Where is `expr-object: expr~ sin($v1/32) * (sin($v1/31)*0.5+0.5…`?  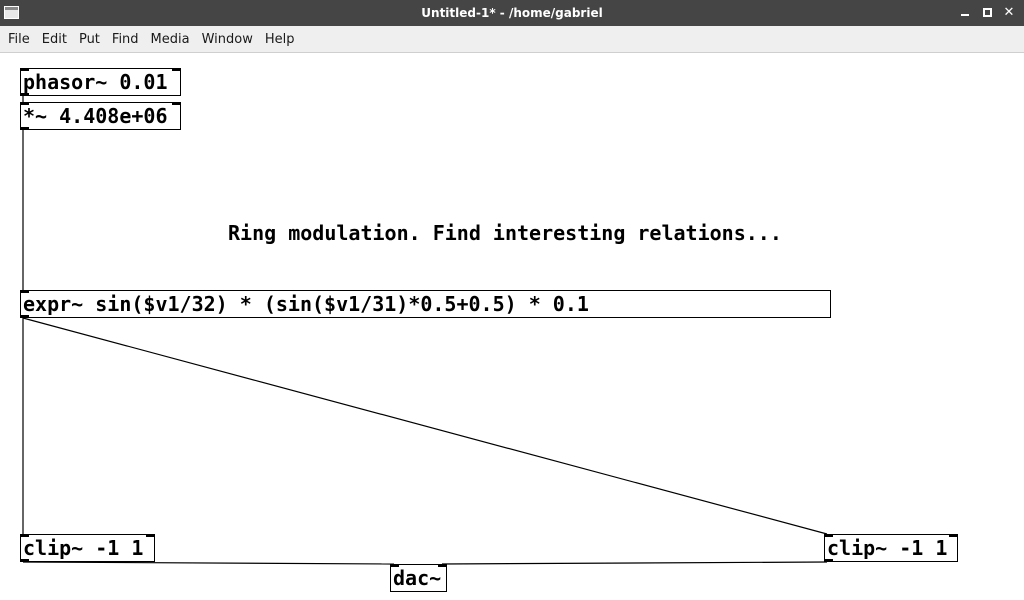 expr-object: expr~ sin($v1/32) * (sin($v1/31)*0.5+0.5… is located at coordinates (425, 304).